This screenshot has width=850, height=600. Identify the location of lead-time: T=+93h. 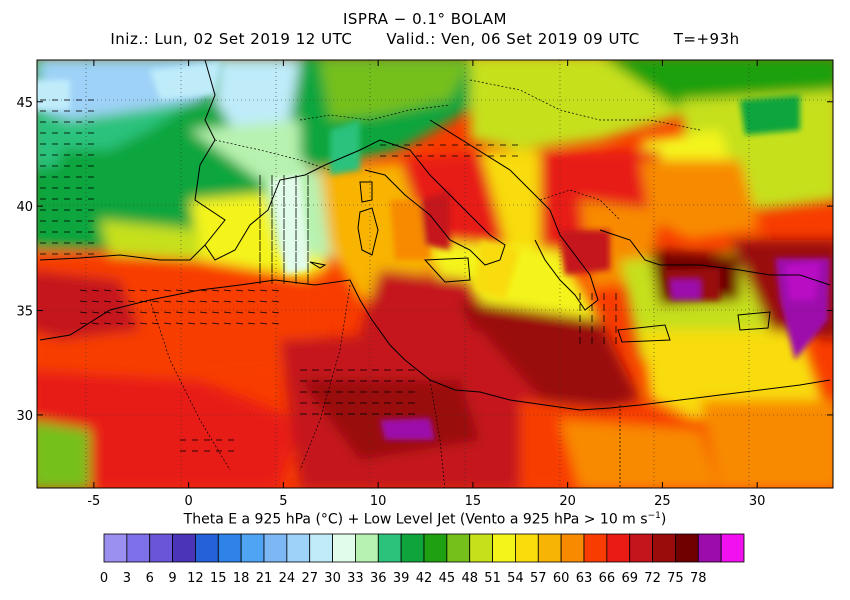
(706, 39).